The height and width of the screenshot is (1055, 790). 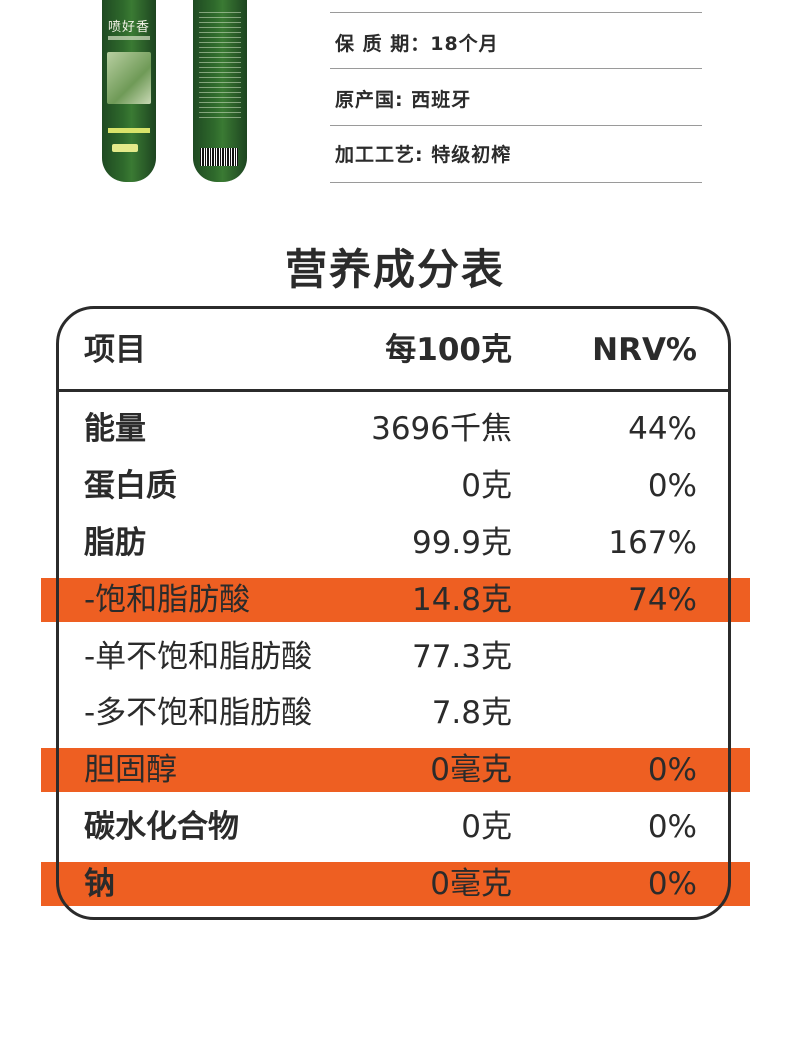 I want to click on product-bottle-back, so click(x=220, y=91).